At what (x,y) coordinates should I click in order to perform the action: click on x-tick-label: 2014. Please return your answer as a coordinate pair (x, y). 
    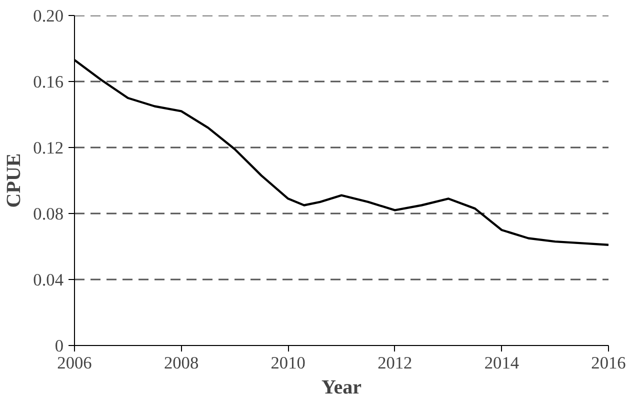
    Looking at the image, I should click on (502, 363).